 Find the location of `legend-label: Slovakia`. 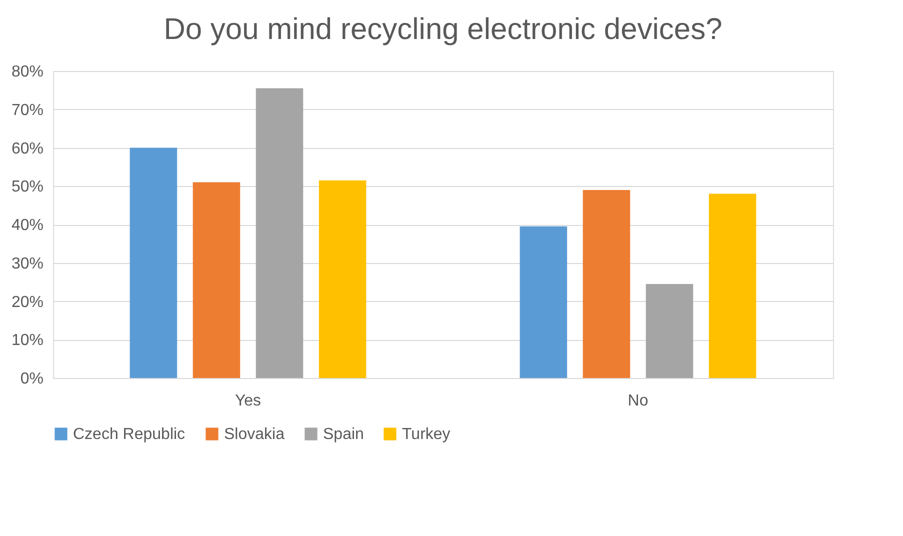

legend-label: Slovakia is located at coordinates (254, 434).